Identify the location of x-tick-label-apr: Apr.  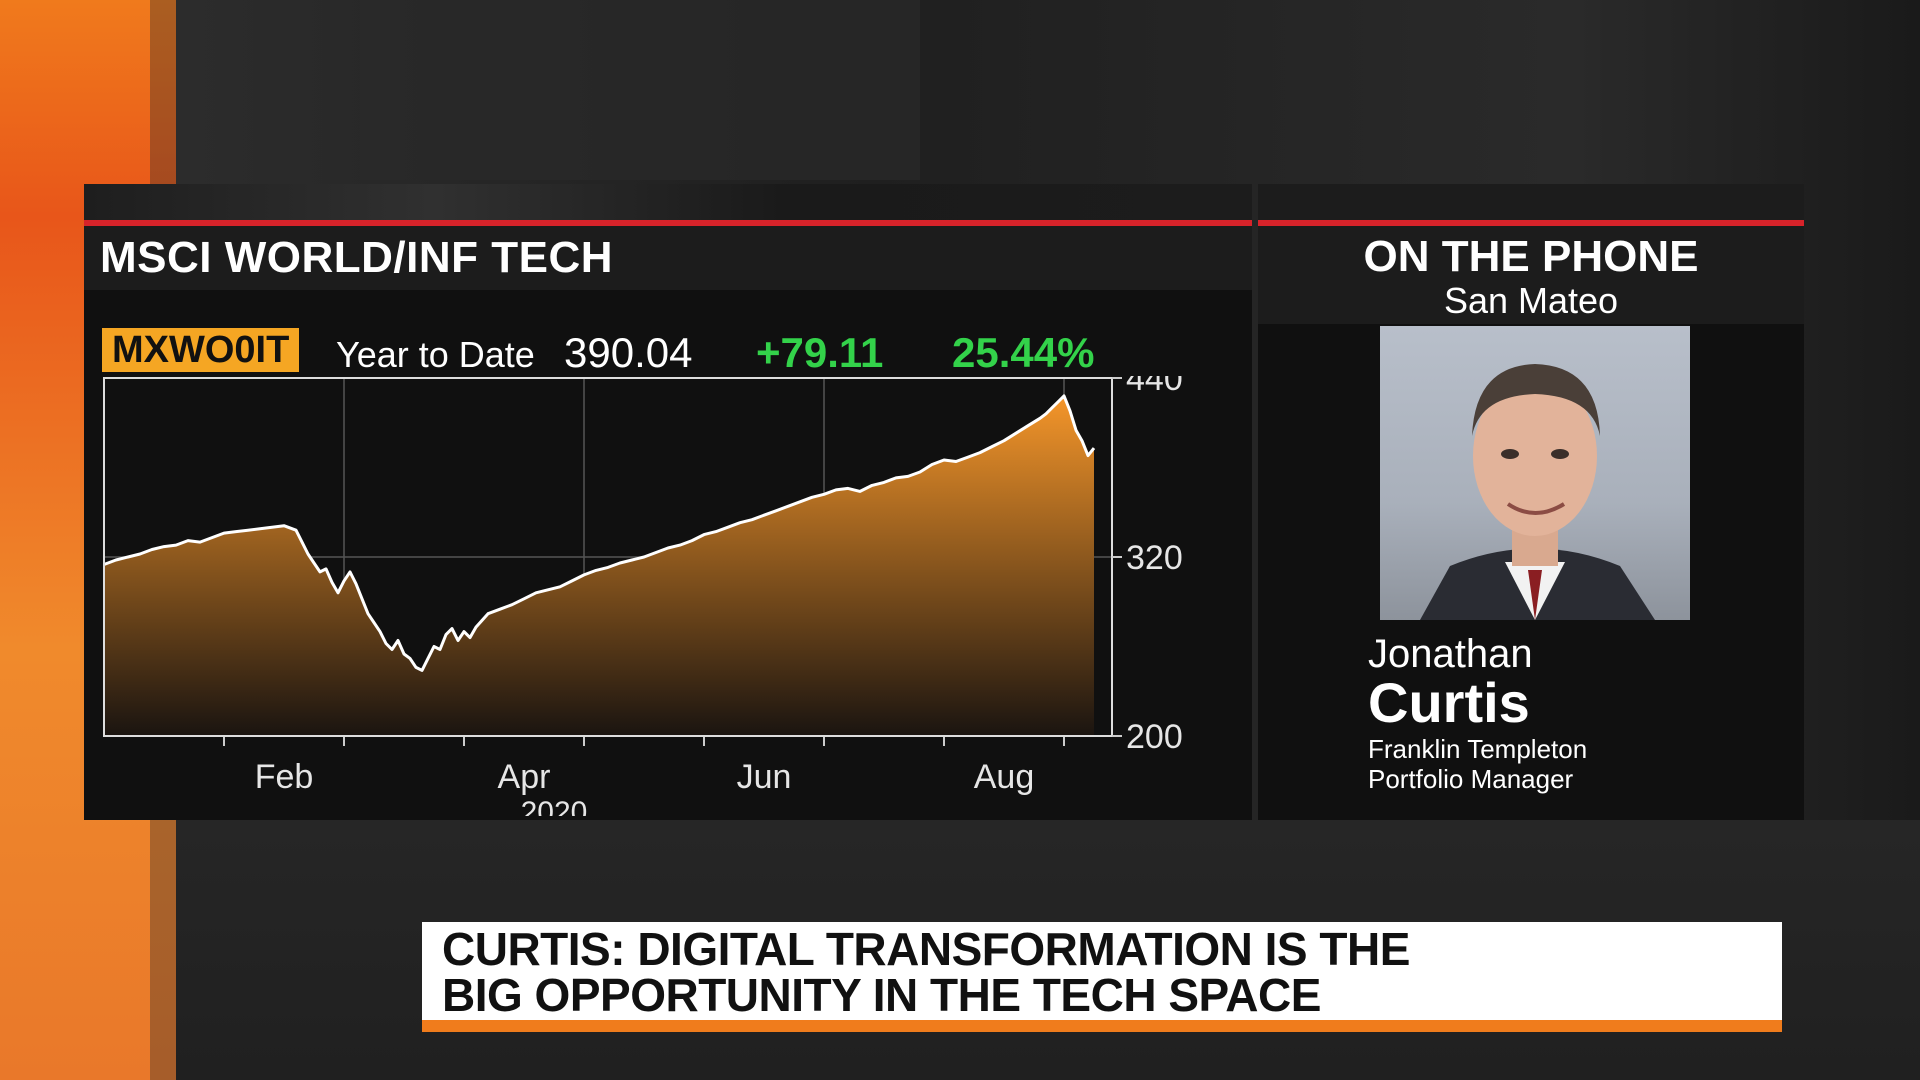
(524, 777).